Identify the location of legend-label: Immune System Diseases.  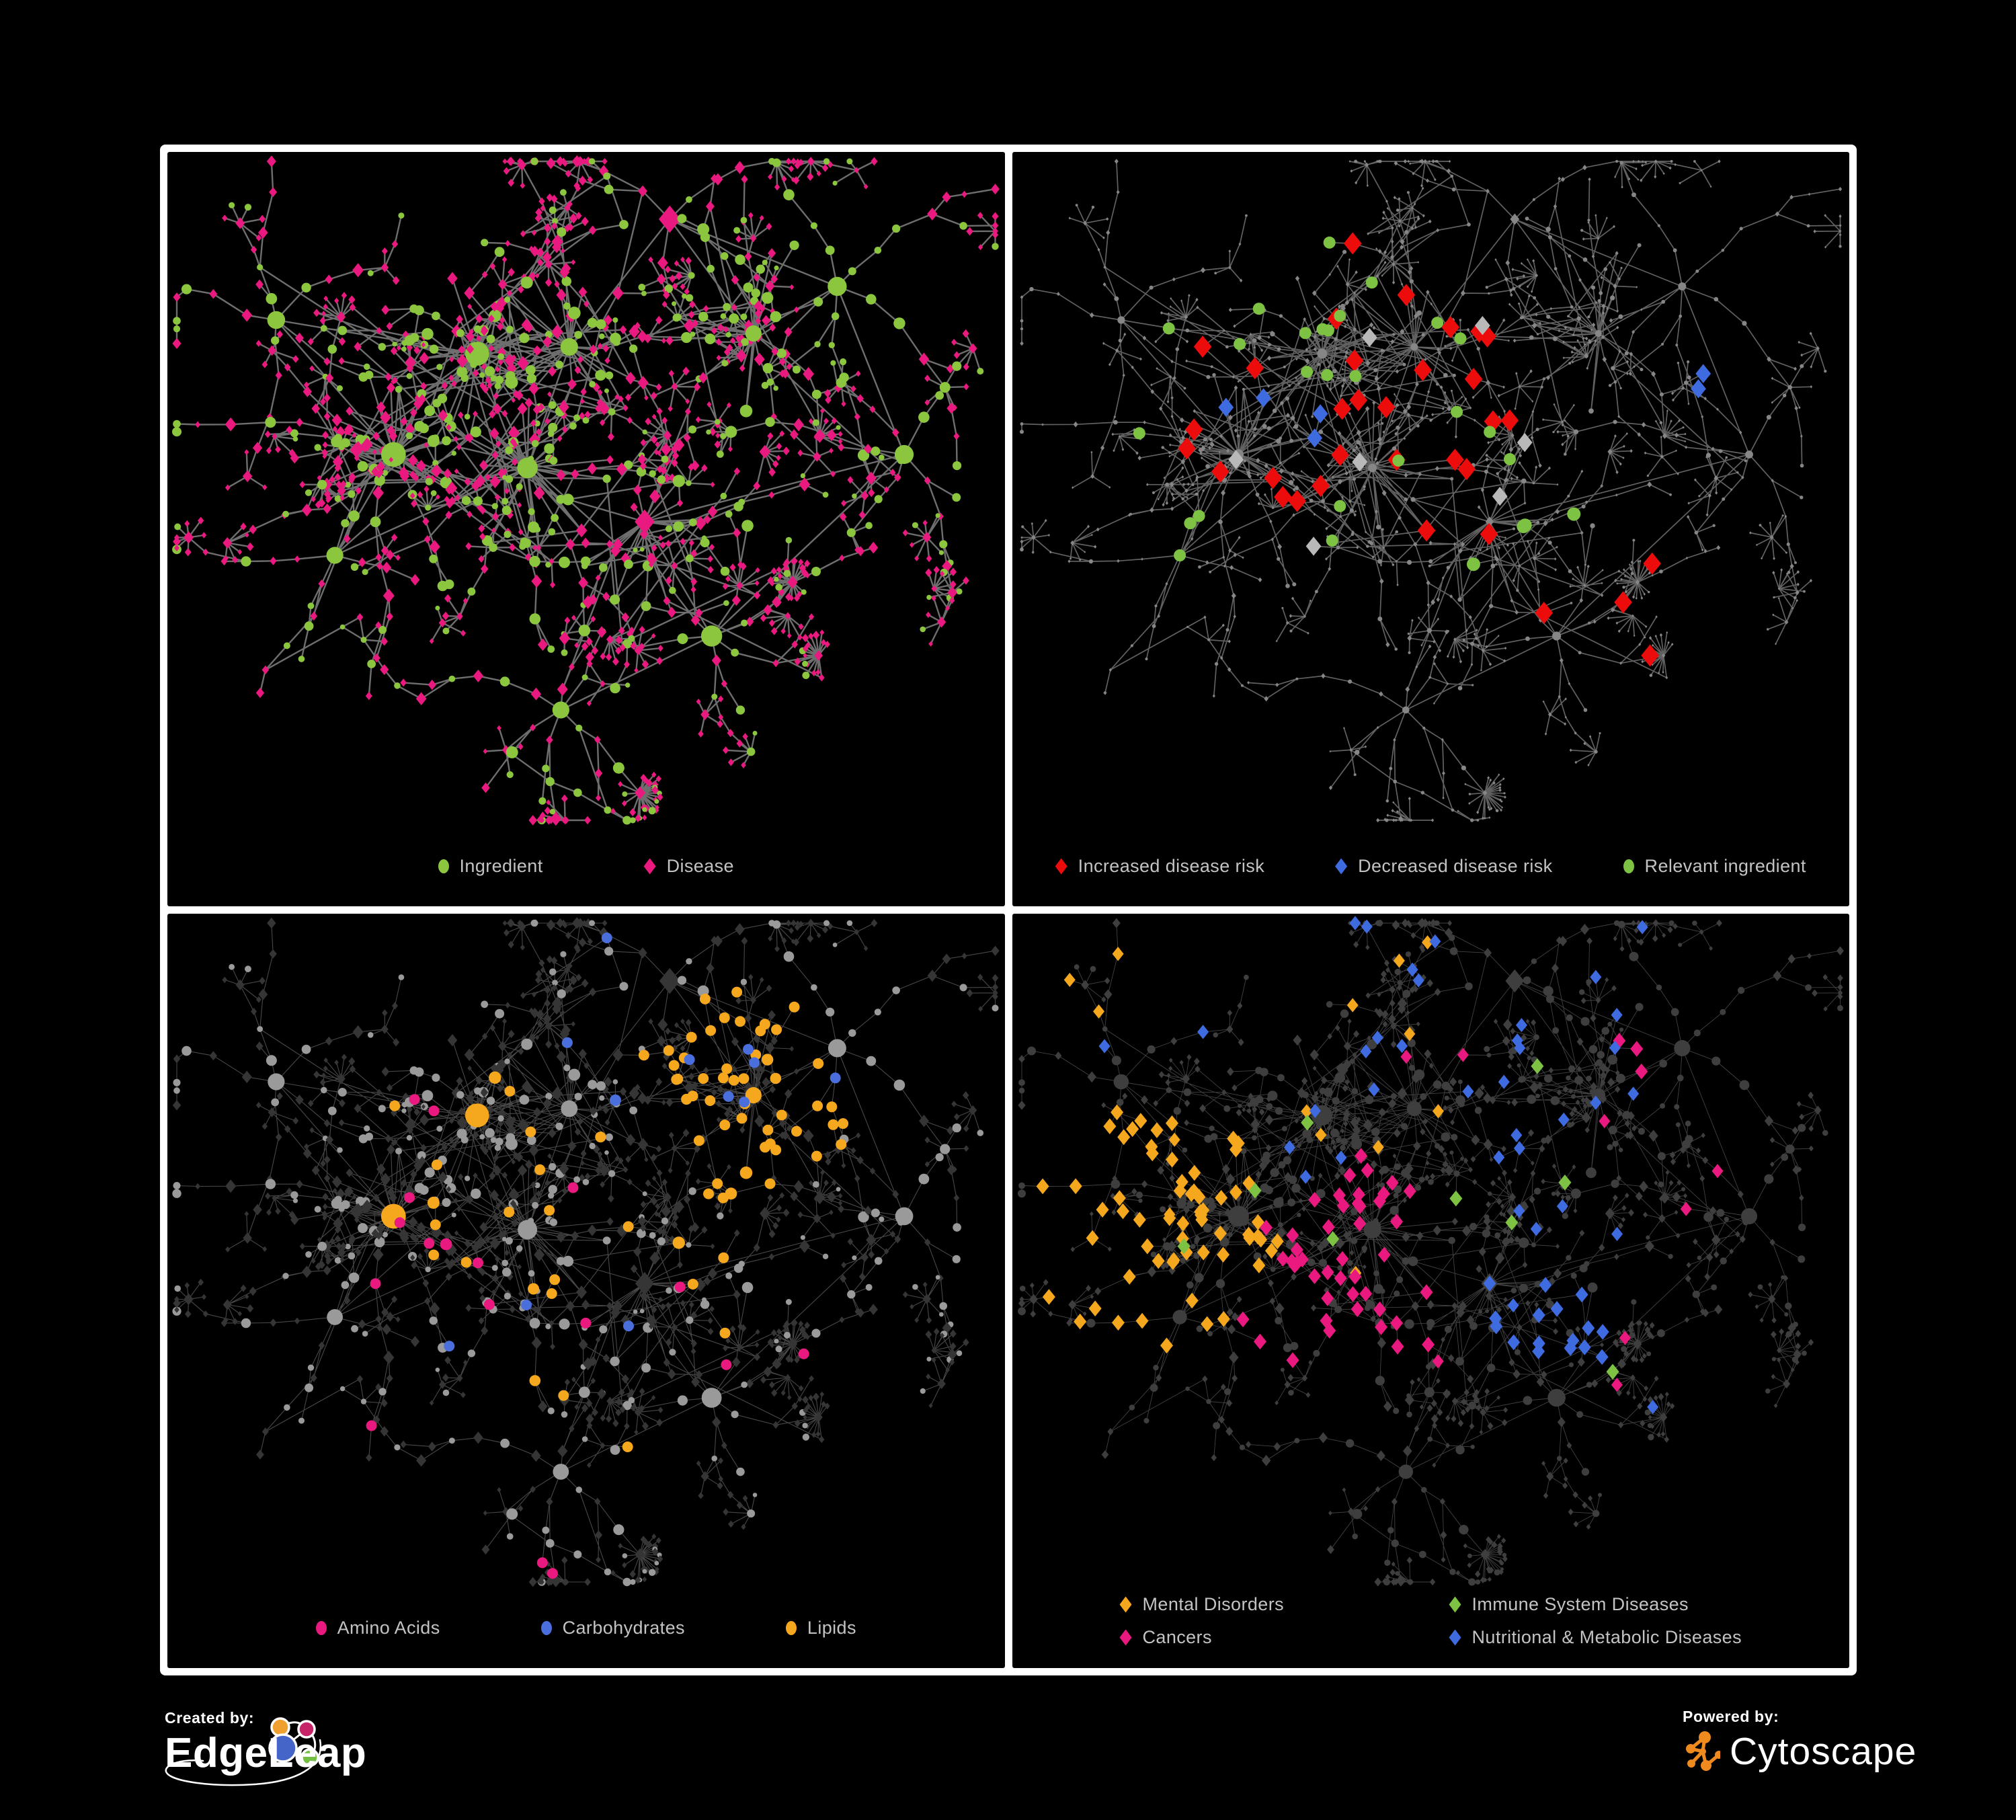
(1580, 1604).